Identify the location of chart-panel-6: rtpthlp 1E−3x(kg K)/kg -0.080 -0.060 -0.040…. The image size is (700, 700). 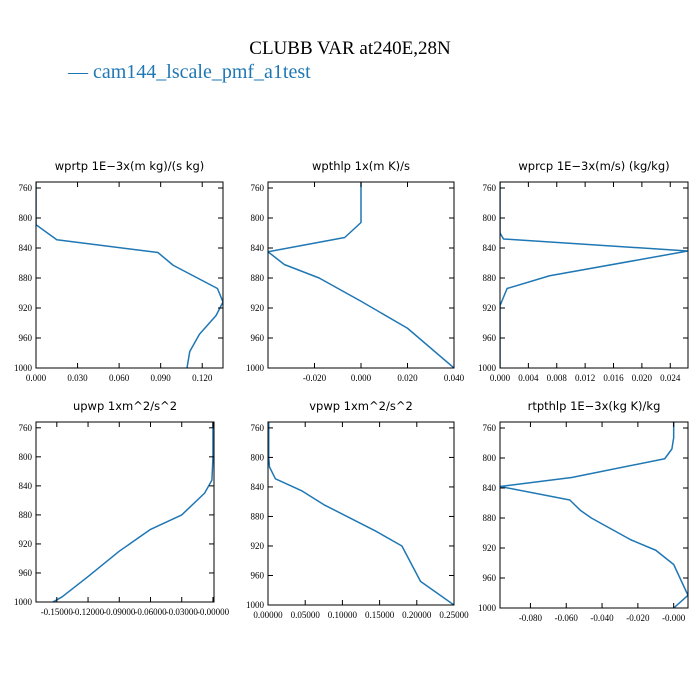
(583, 511).